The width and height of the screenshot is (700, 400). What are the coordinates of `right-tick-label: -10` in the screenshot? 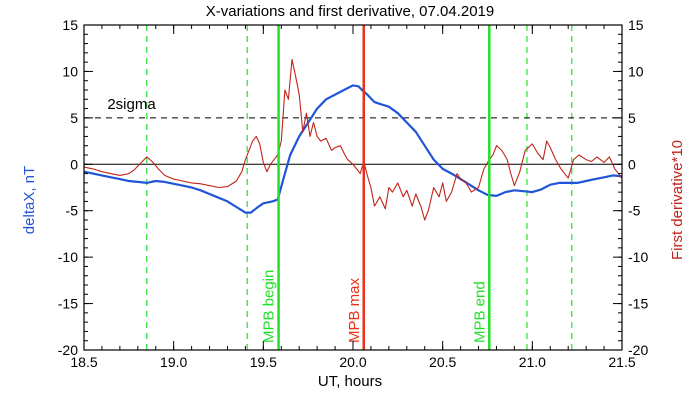 It's located at (638, 257).